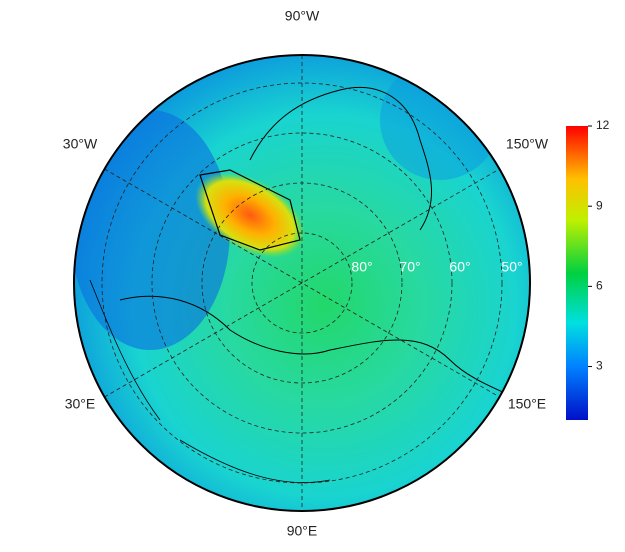  I want to click on longitude-label: 150°W, so click(527, 144).